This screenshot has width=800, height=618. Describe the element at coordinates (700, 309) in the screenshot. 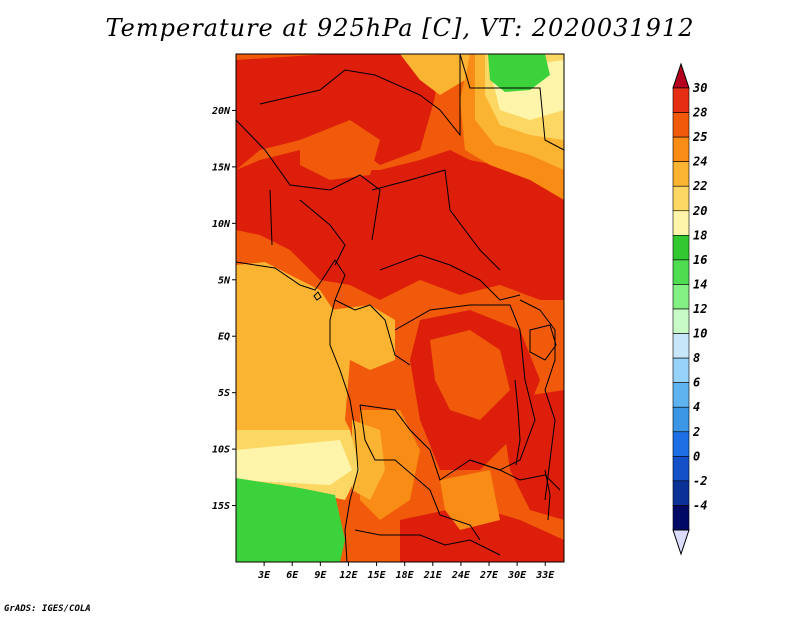

I see `colorbar-label: 12` at that location.